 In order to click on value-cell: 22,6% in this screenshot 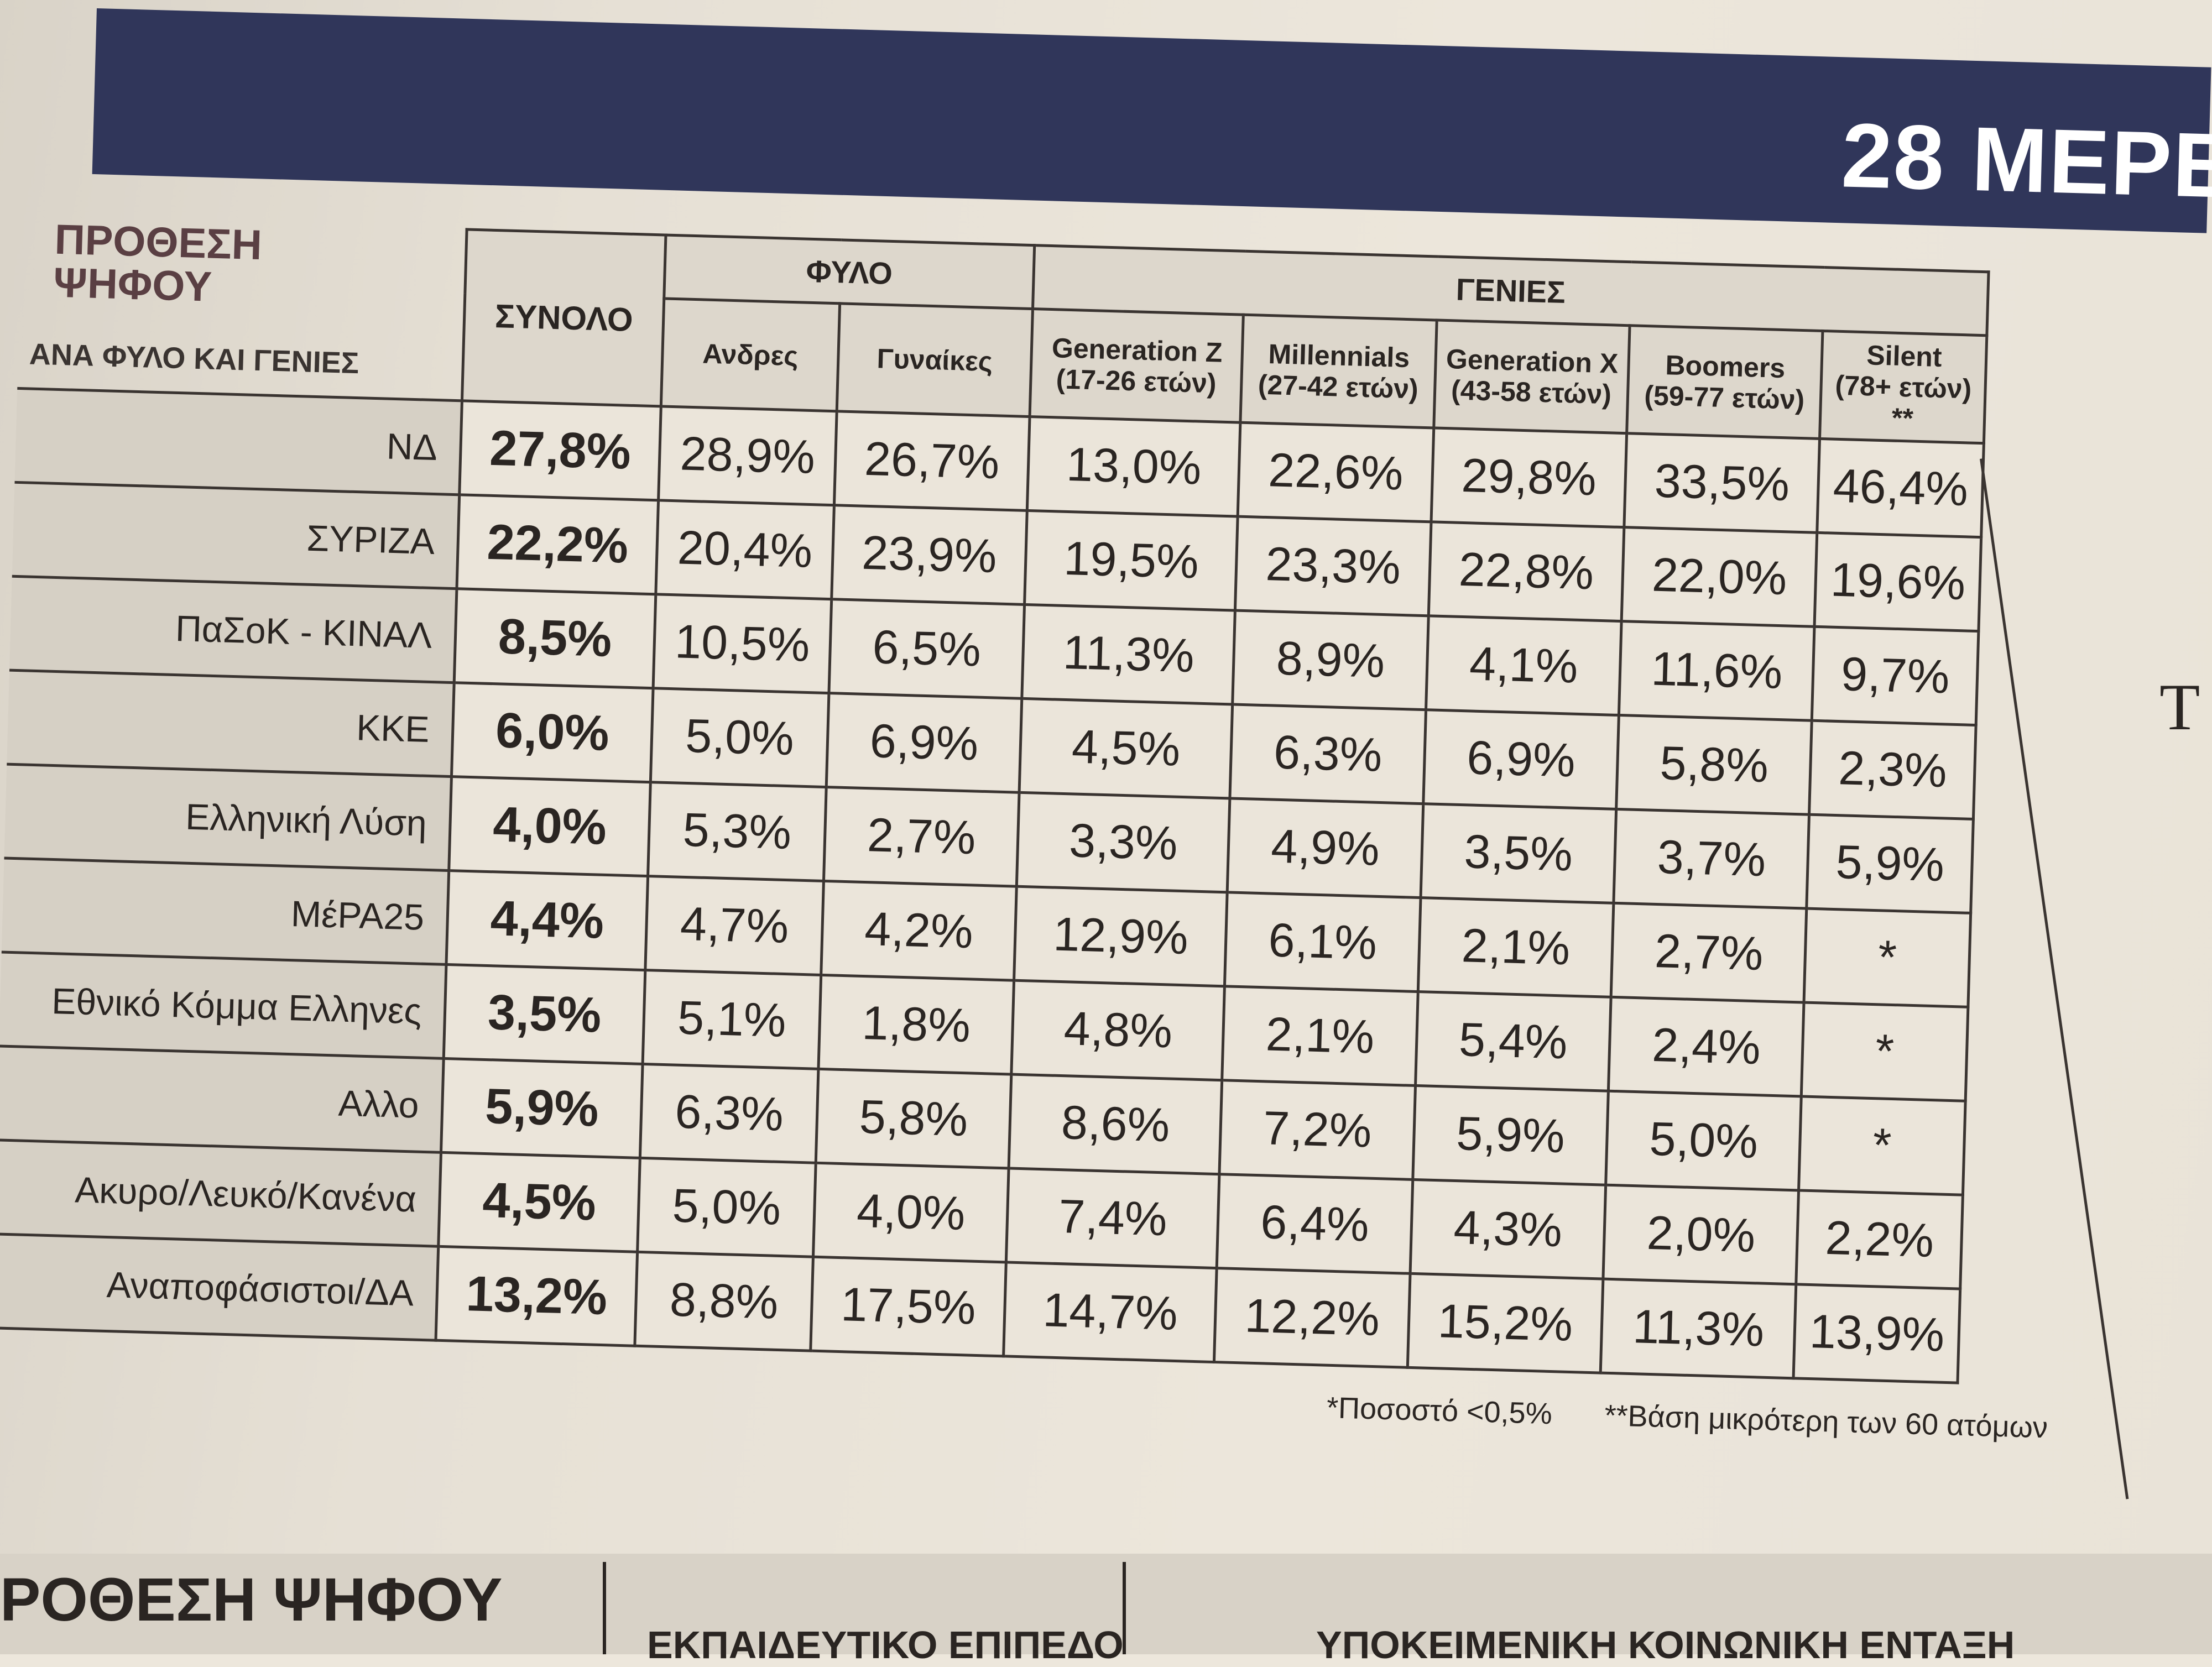, I will do `click(1336, 472)`.